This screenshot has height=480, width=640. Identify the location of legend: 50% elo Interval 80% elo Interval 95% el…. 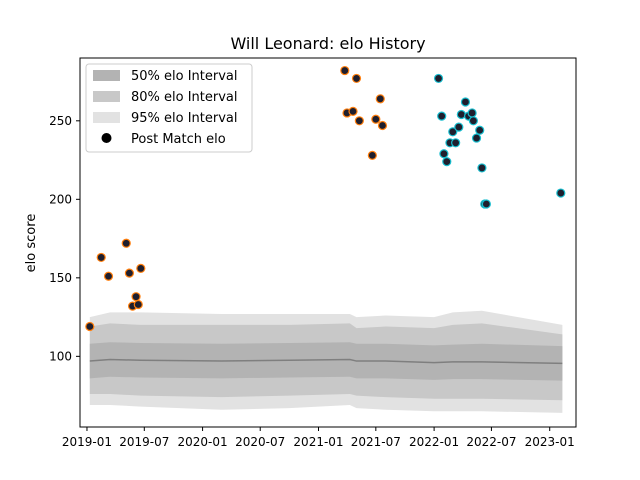
(169, 108).